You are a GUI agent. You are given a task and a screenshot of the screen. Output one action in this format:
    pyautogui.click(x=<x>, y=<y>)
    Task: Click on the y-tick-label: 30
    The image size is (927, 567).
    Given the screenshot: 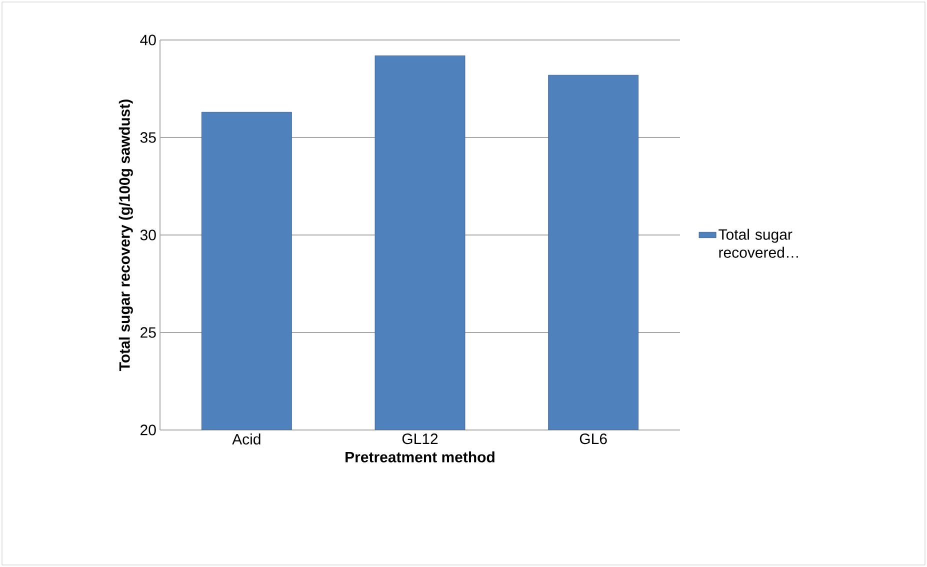 What is the action you would take?
    pyautogui.click(x=148, y=235)
    